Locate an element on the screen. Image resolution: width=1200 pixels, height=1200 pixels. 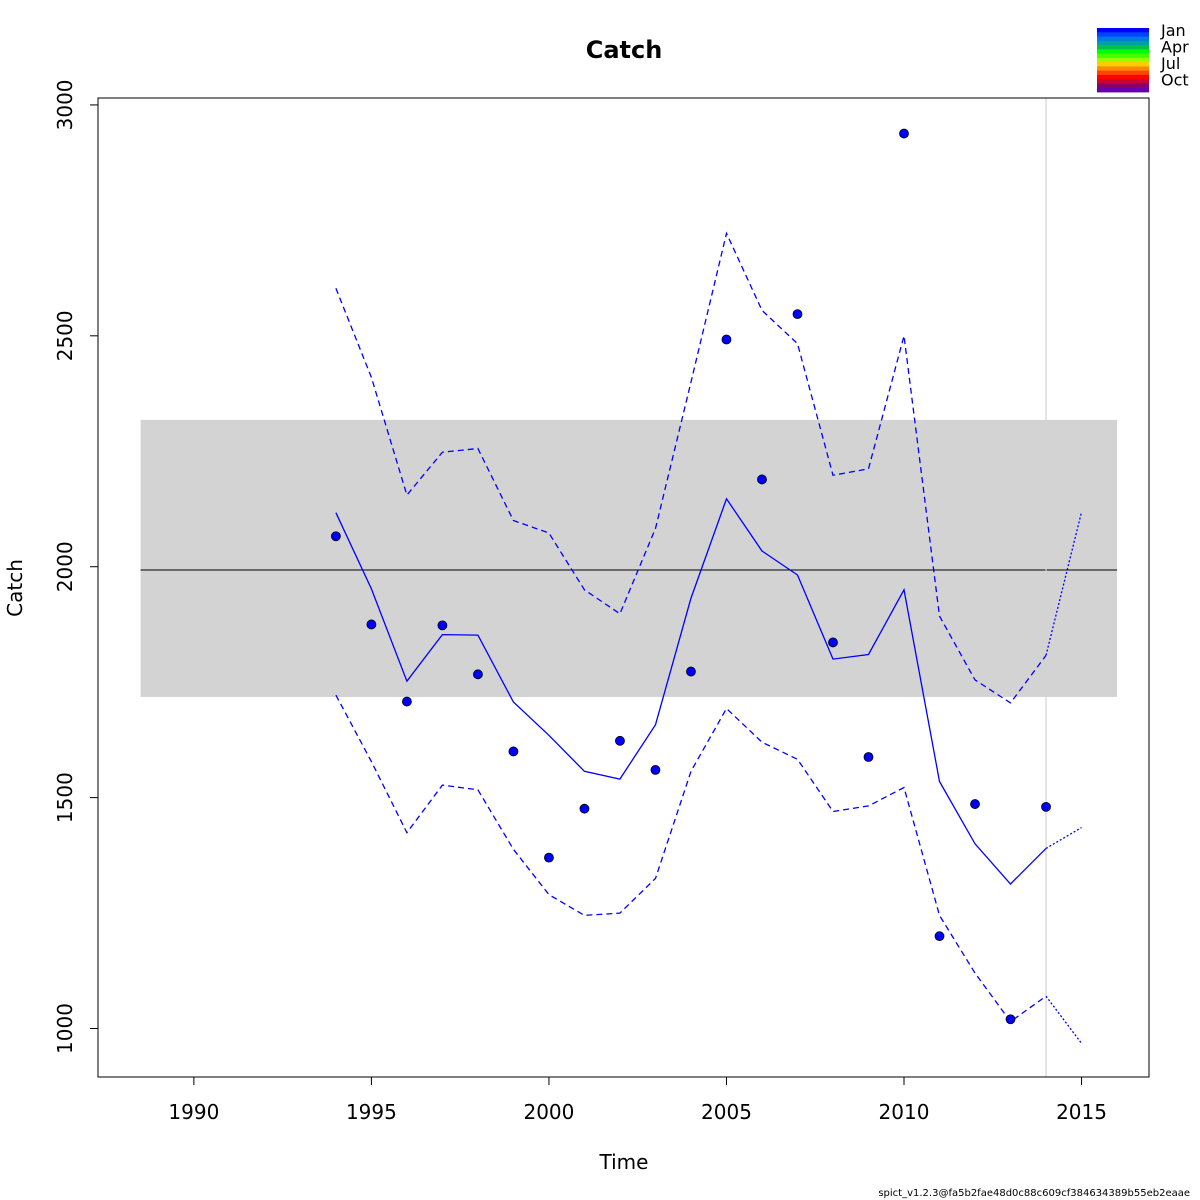
y-axis-label: Catch is located at coordinates (15, 588).